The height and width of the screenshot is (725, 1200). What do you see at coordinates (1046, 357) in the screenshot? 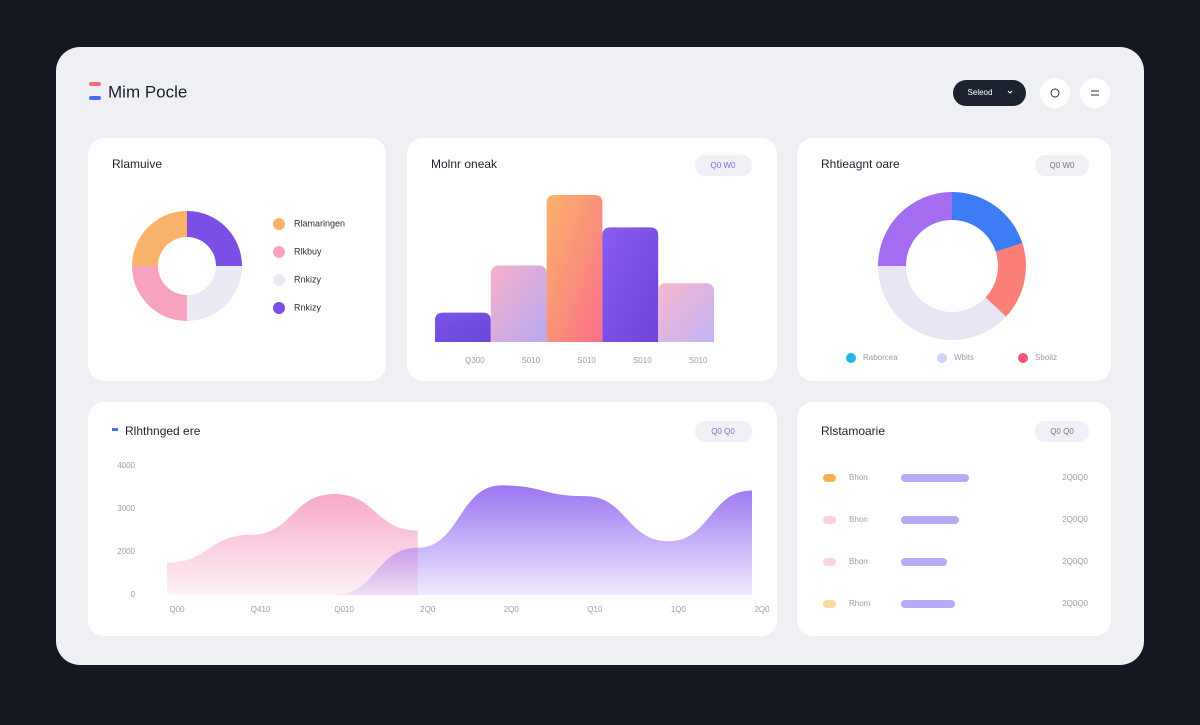
I see `legend-label: Sboitz` at bounding box center [1046, 357].